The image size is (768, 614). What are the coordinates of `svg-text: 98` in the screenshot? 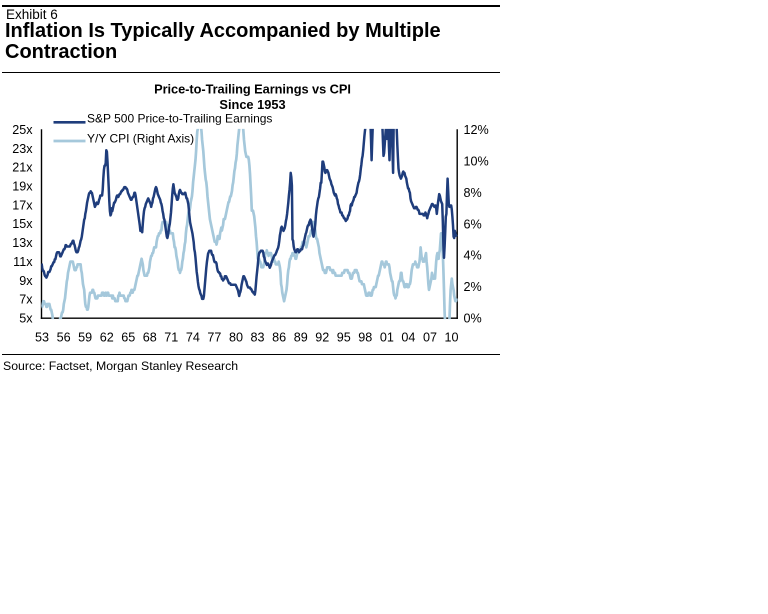 It's located at (365, 338).